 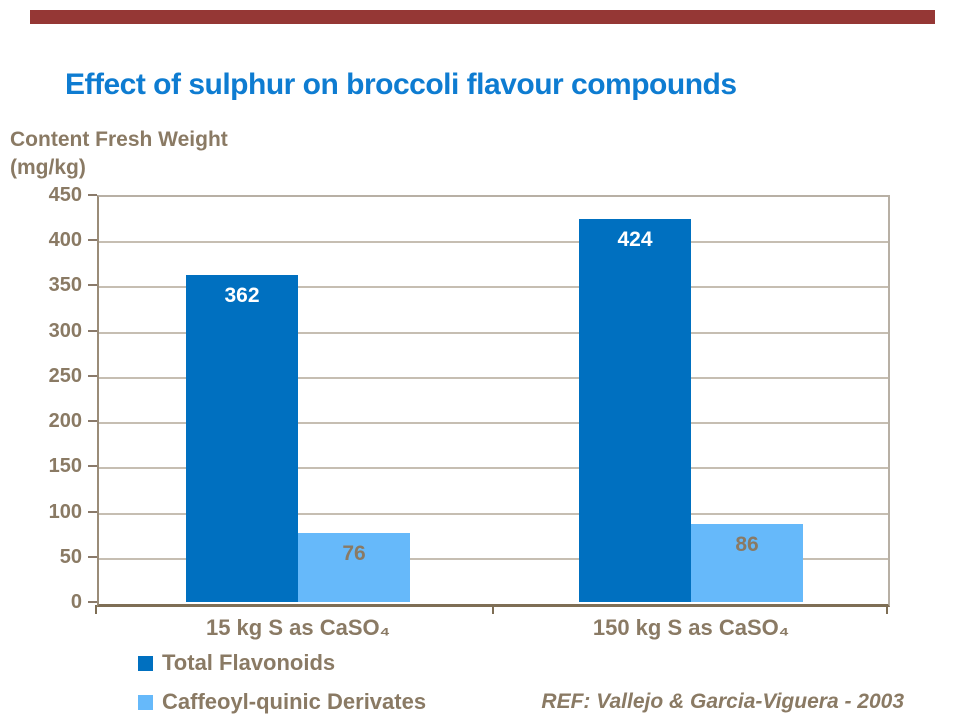 I want to click on legend-item-caffeoyl-quinic-derivates: Caffeoyl-quinic Derivates, so click(x=282, y=702).